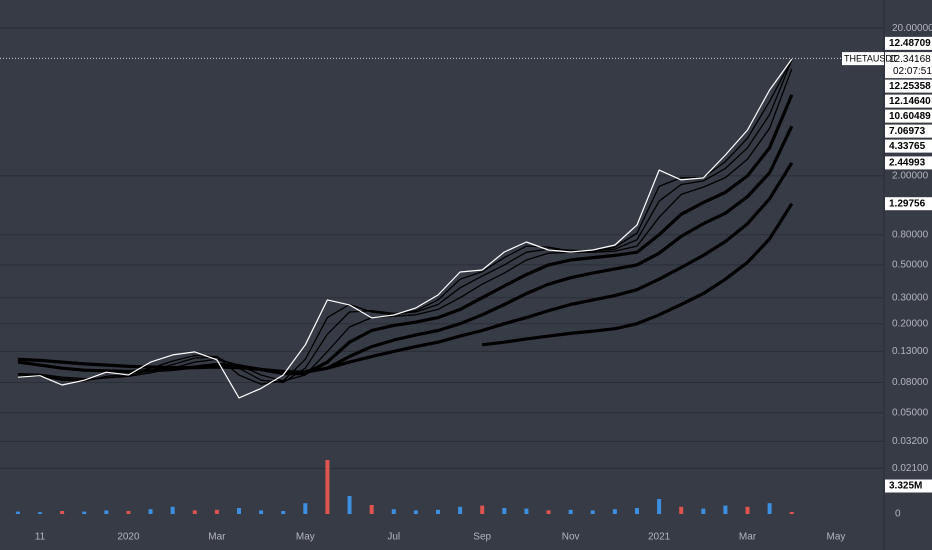 The height and width of the screenshot is (550, 932). I want to click on y-tick-label: 0.30000, so click(910, 297).